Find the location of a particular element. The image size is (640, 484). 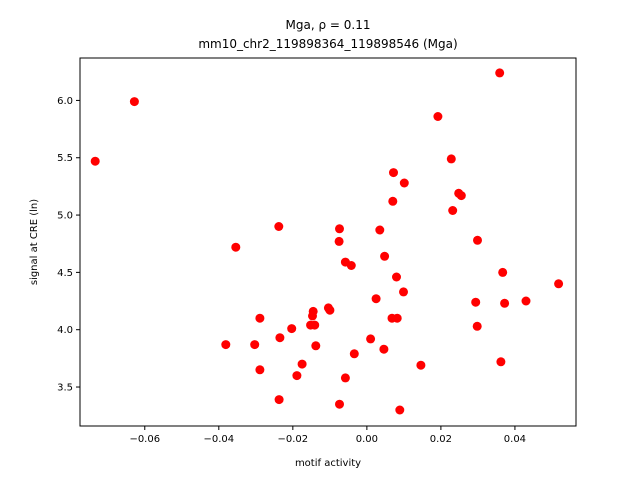

x-tick-label-4: 0.02 is located at coordinates (441, 439).